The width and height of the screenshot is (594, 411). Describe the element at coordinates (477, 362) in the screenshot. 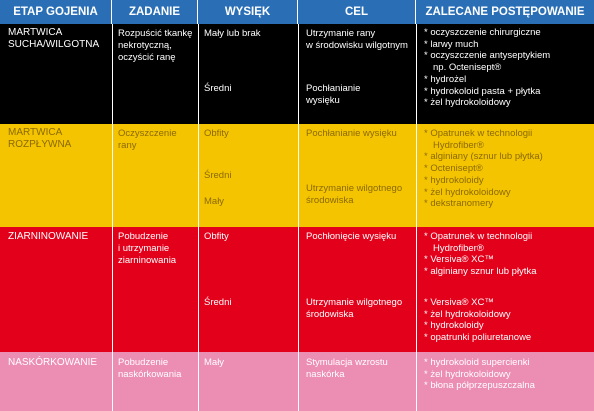

I see `list-item: * hydrokoloid supercienki` at that location.